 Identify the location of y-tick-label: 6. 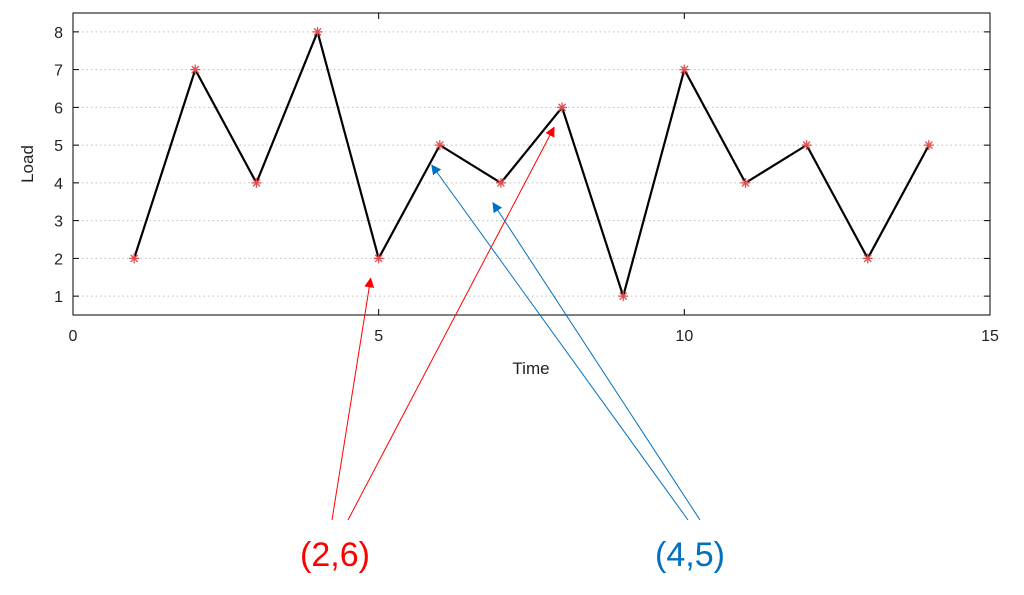
(58, 108).